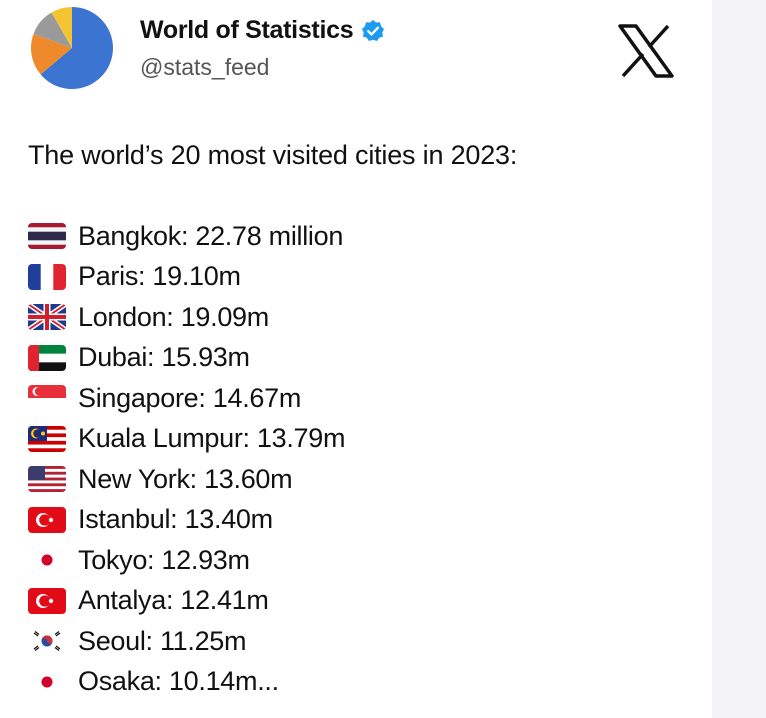 The width and height of the screenshot is (766, 718). I want to click on city-item: Kuala Lumpur: 13.79m, so click(186, 439).